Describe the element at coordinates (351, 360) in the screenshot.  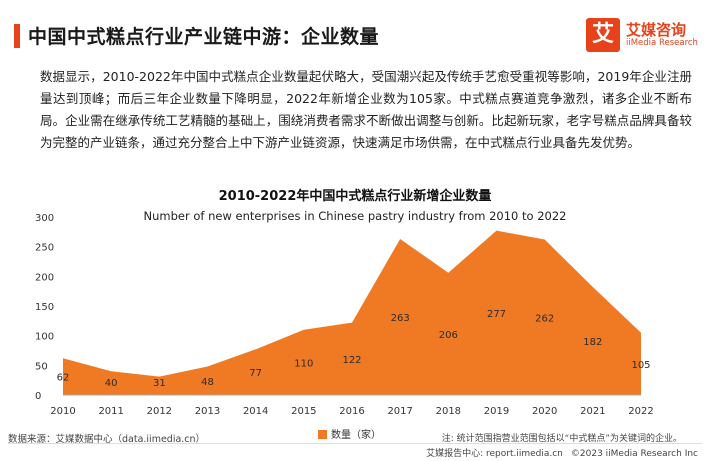
I see `data-label: 122` at that location.